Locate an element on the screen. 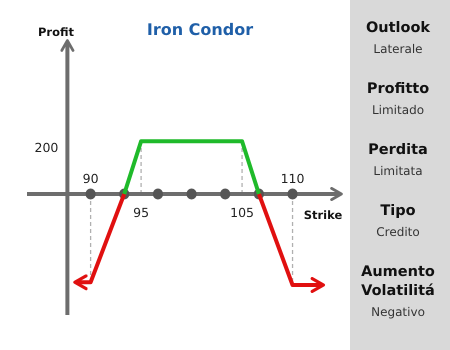 The image size is (450, 350). text: Perdita is located at coordinates (398, 150).